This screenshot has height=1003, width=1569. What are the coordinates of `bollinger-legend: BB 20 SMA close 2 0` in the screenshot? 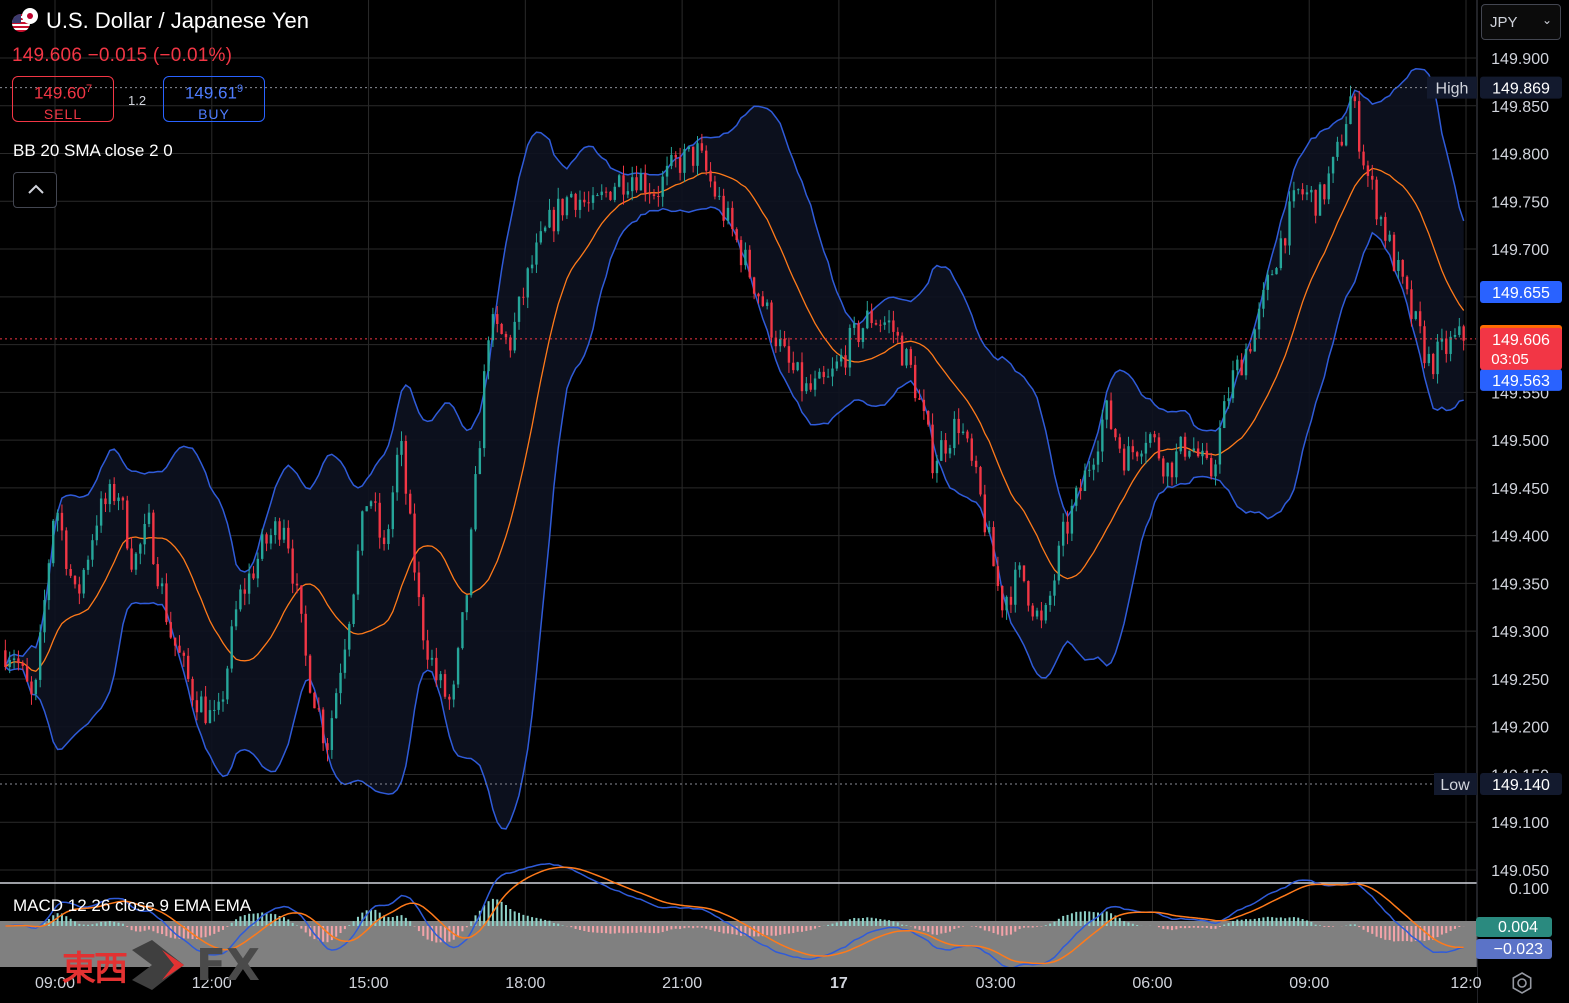 It's located at (93, 150).